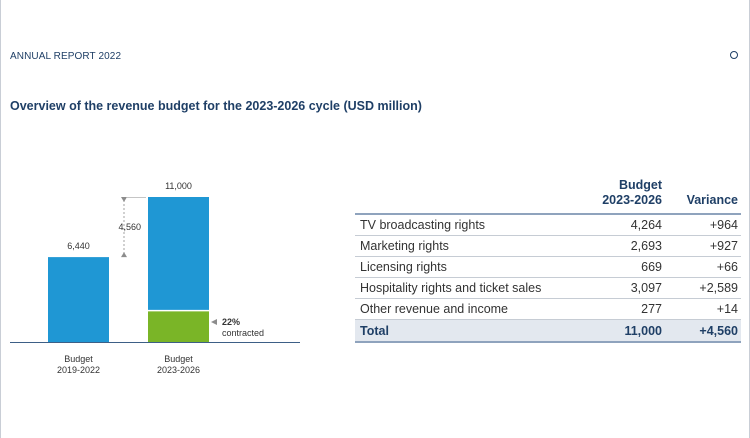 This screenshot has width=750, height=438. I want to click on row-label: Licensing rights, so click(463, 267).